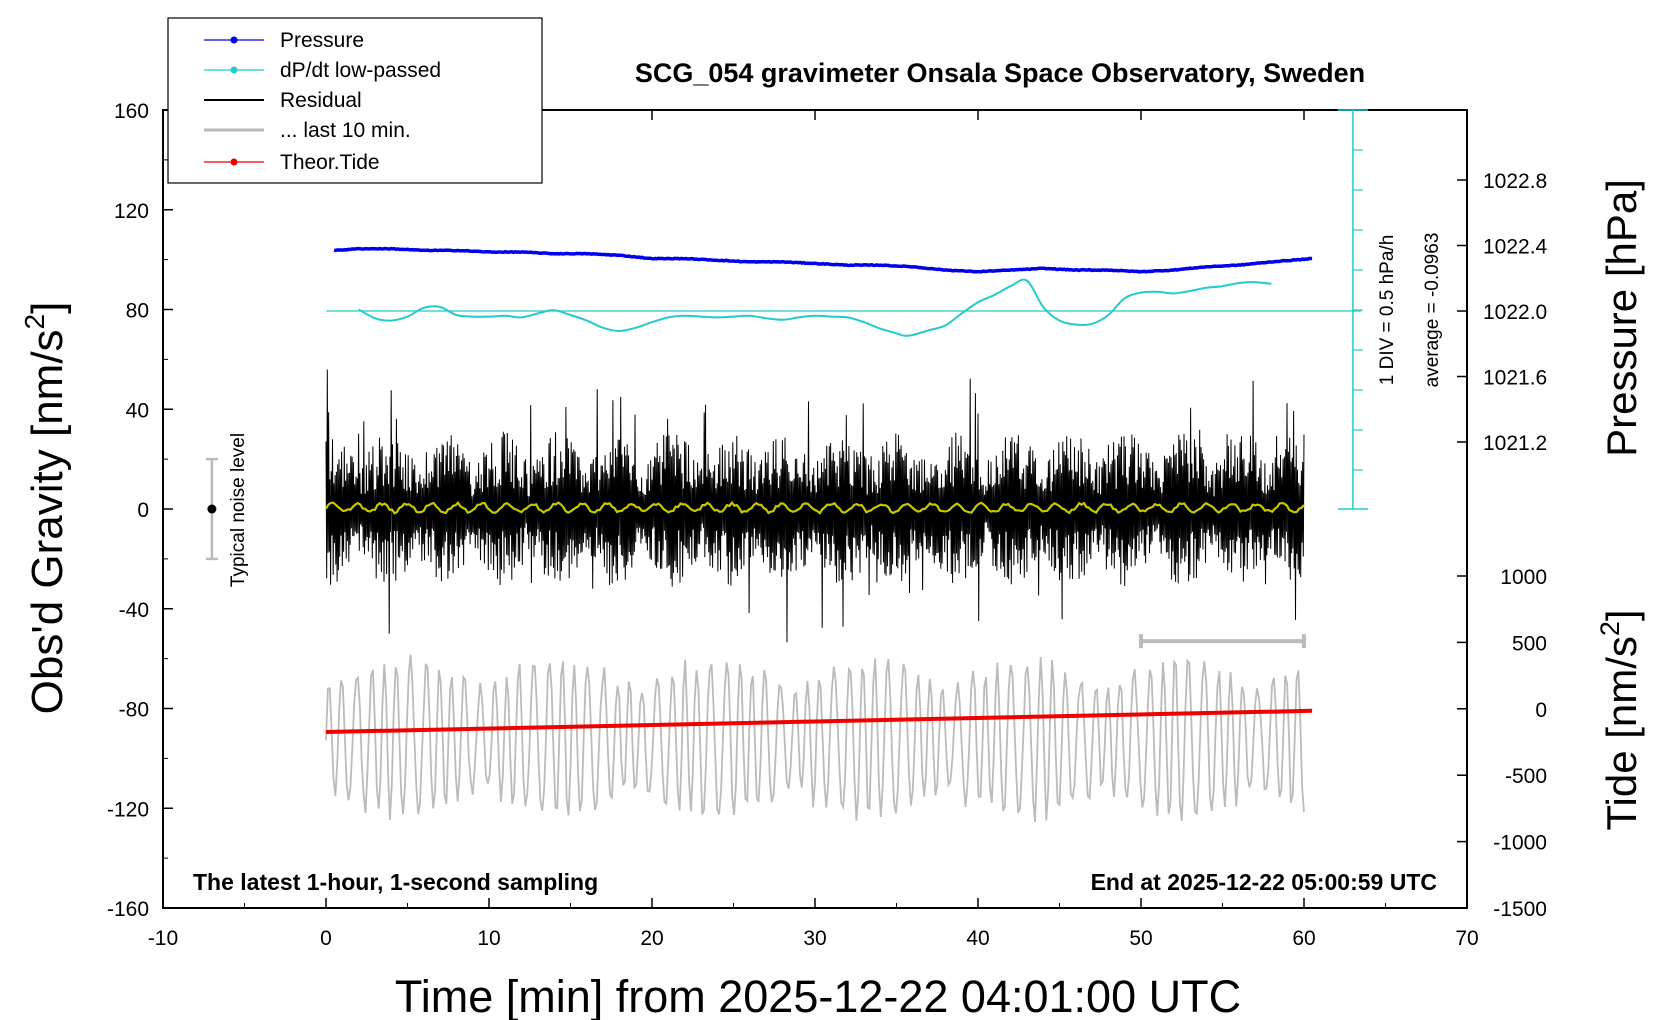  Describe the element at coordinates (345, 130) in the screenshot. I see `legend-label-last10: ... last 10 min.` at that location.